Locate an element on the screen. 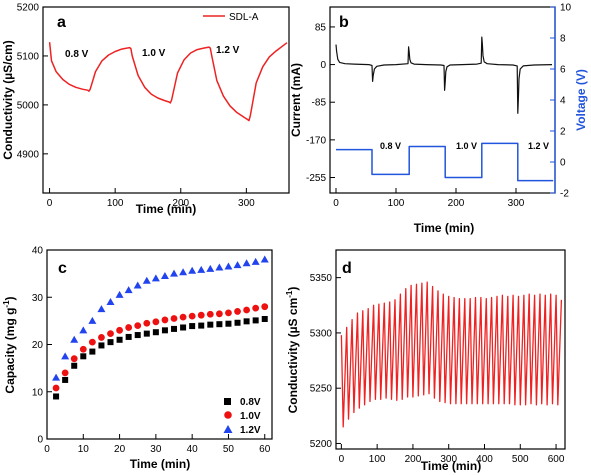  point-0.8V-5 is located at coordinates (101, 345).